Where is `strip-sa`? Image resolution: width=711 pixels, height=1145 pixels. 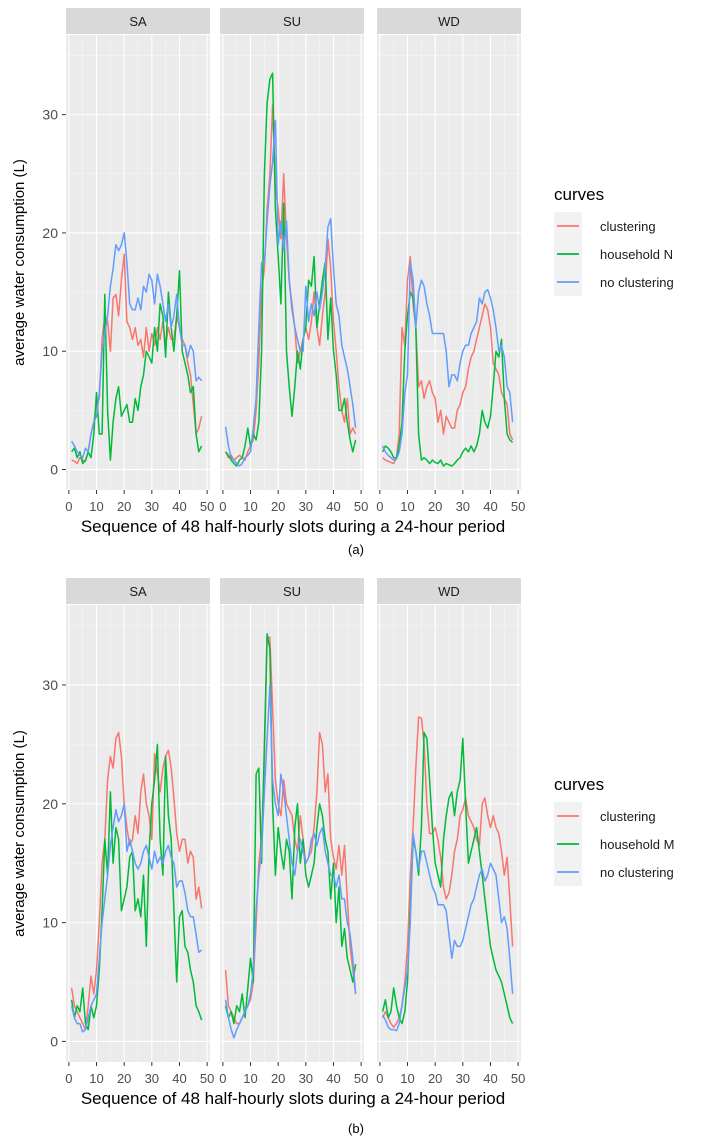 strip-sa is located at coordinates (138, 21).